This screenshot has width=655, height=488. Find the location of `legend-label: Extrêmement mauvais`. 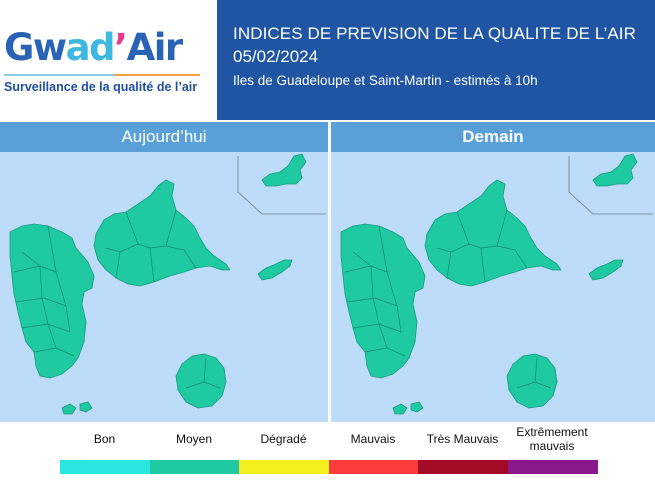

legend-label: Extrêmement mauvais is located at coordinates (552, 439).